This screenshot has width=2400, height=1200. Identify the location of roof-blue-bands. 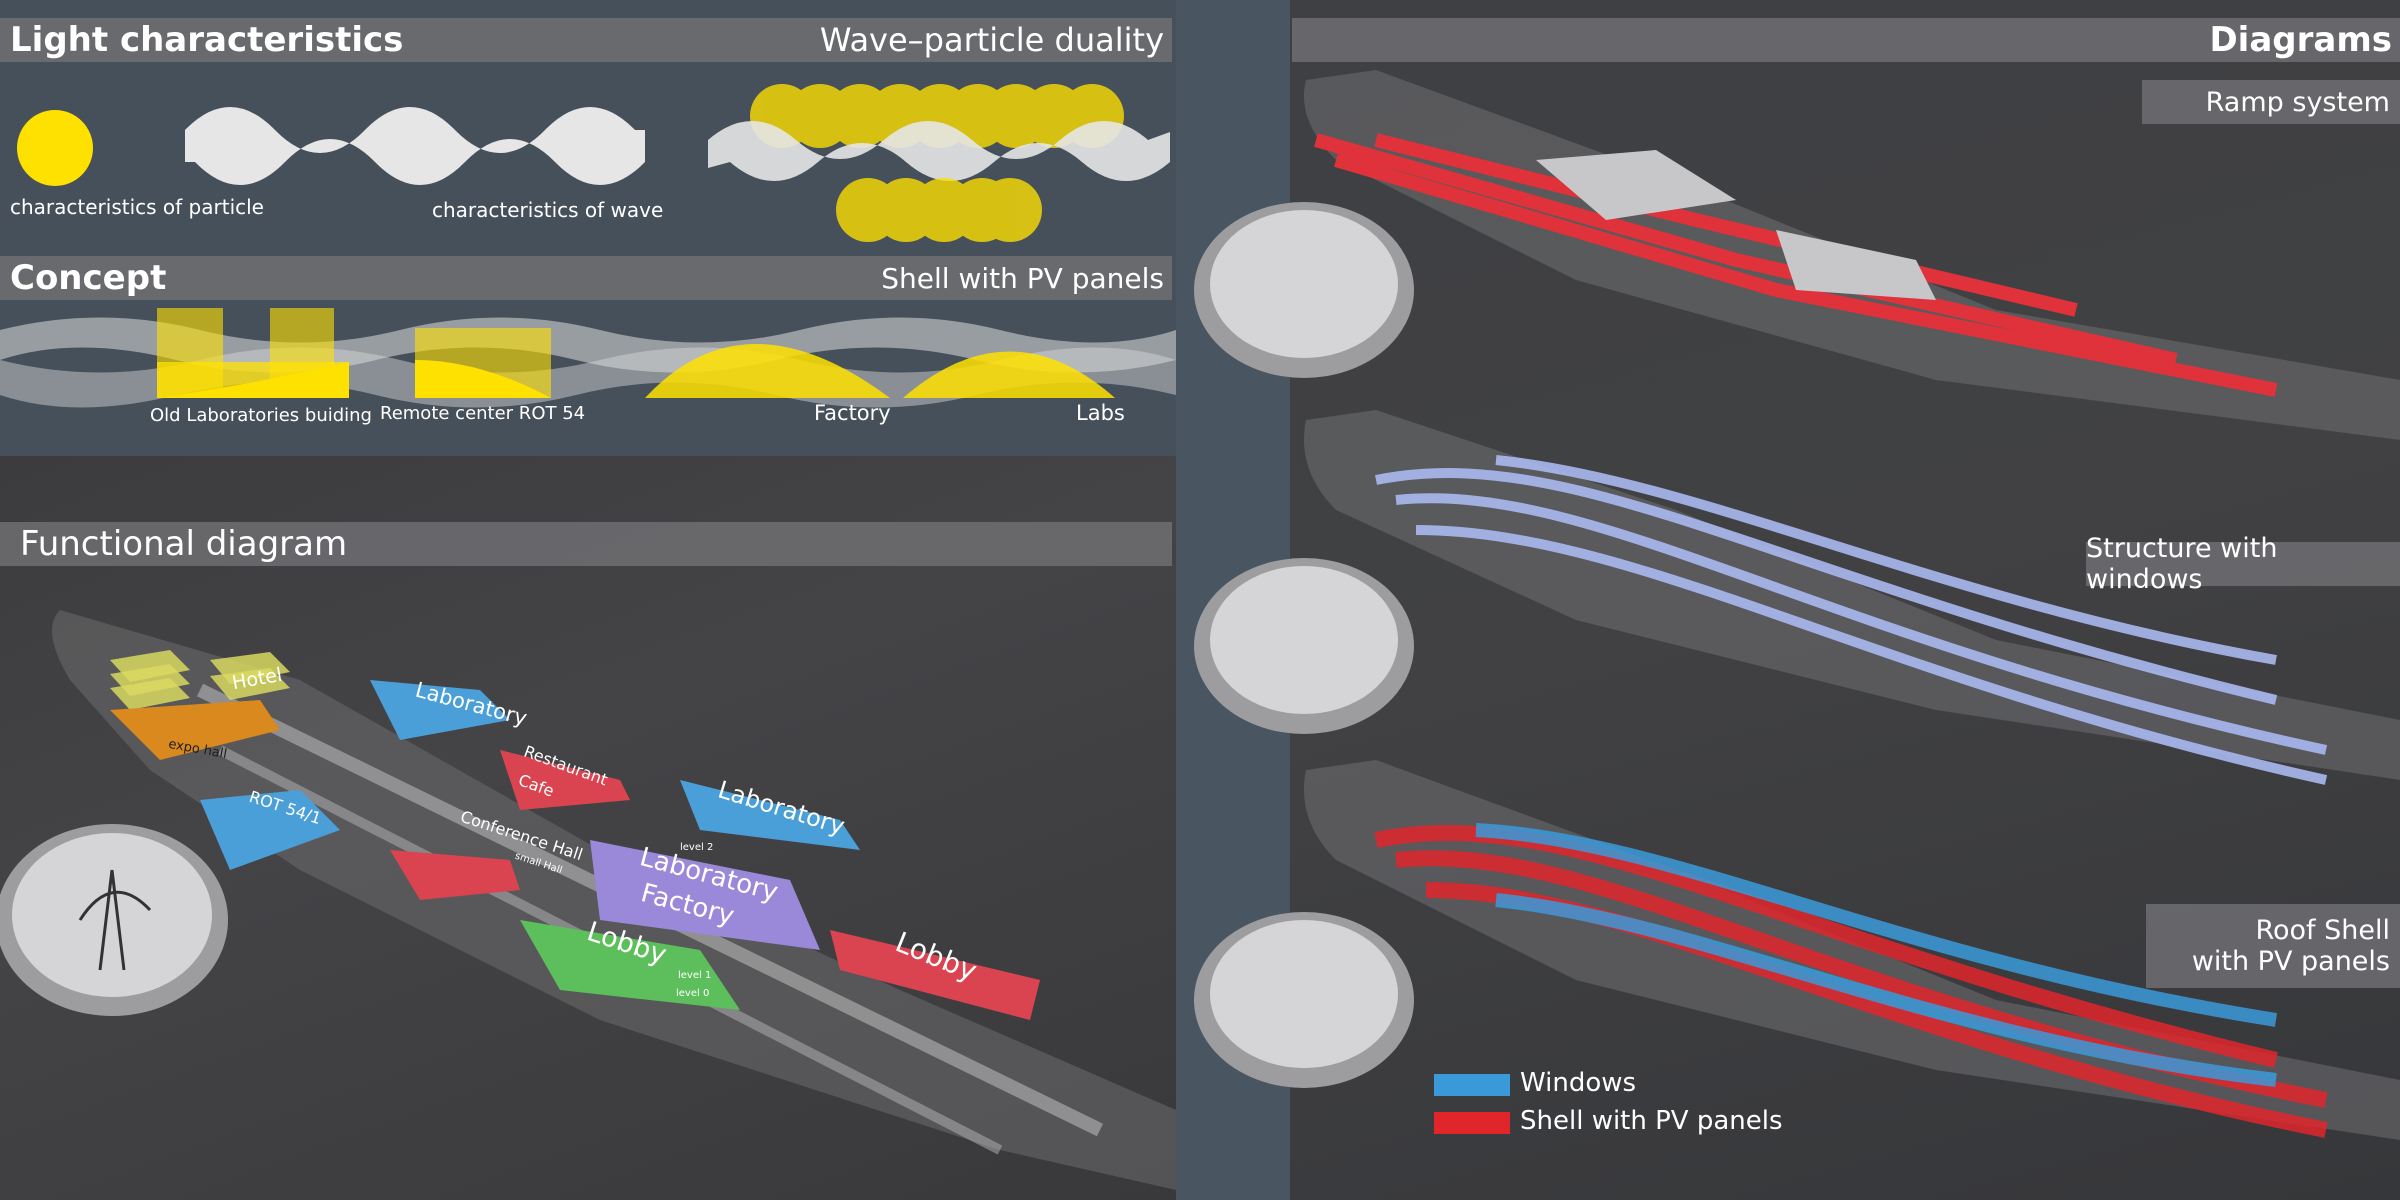
(1876, 955).